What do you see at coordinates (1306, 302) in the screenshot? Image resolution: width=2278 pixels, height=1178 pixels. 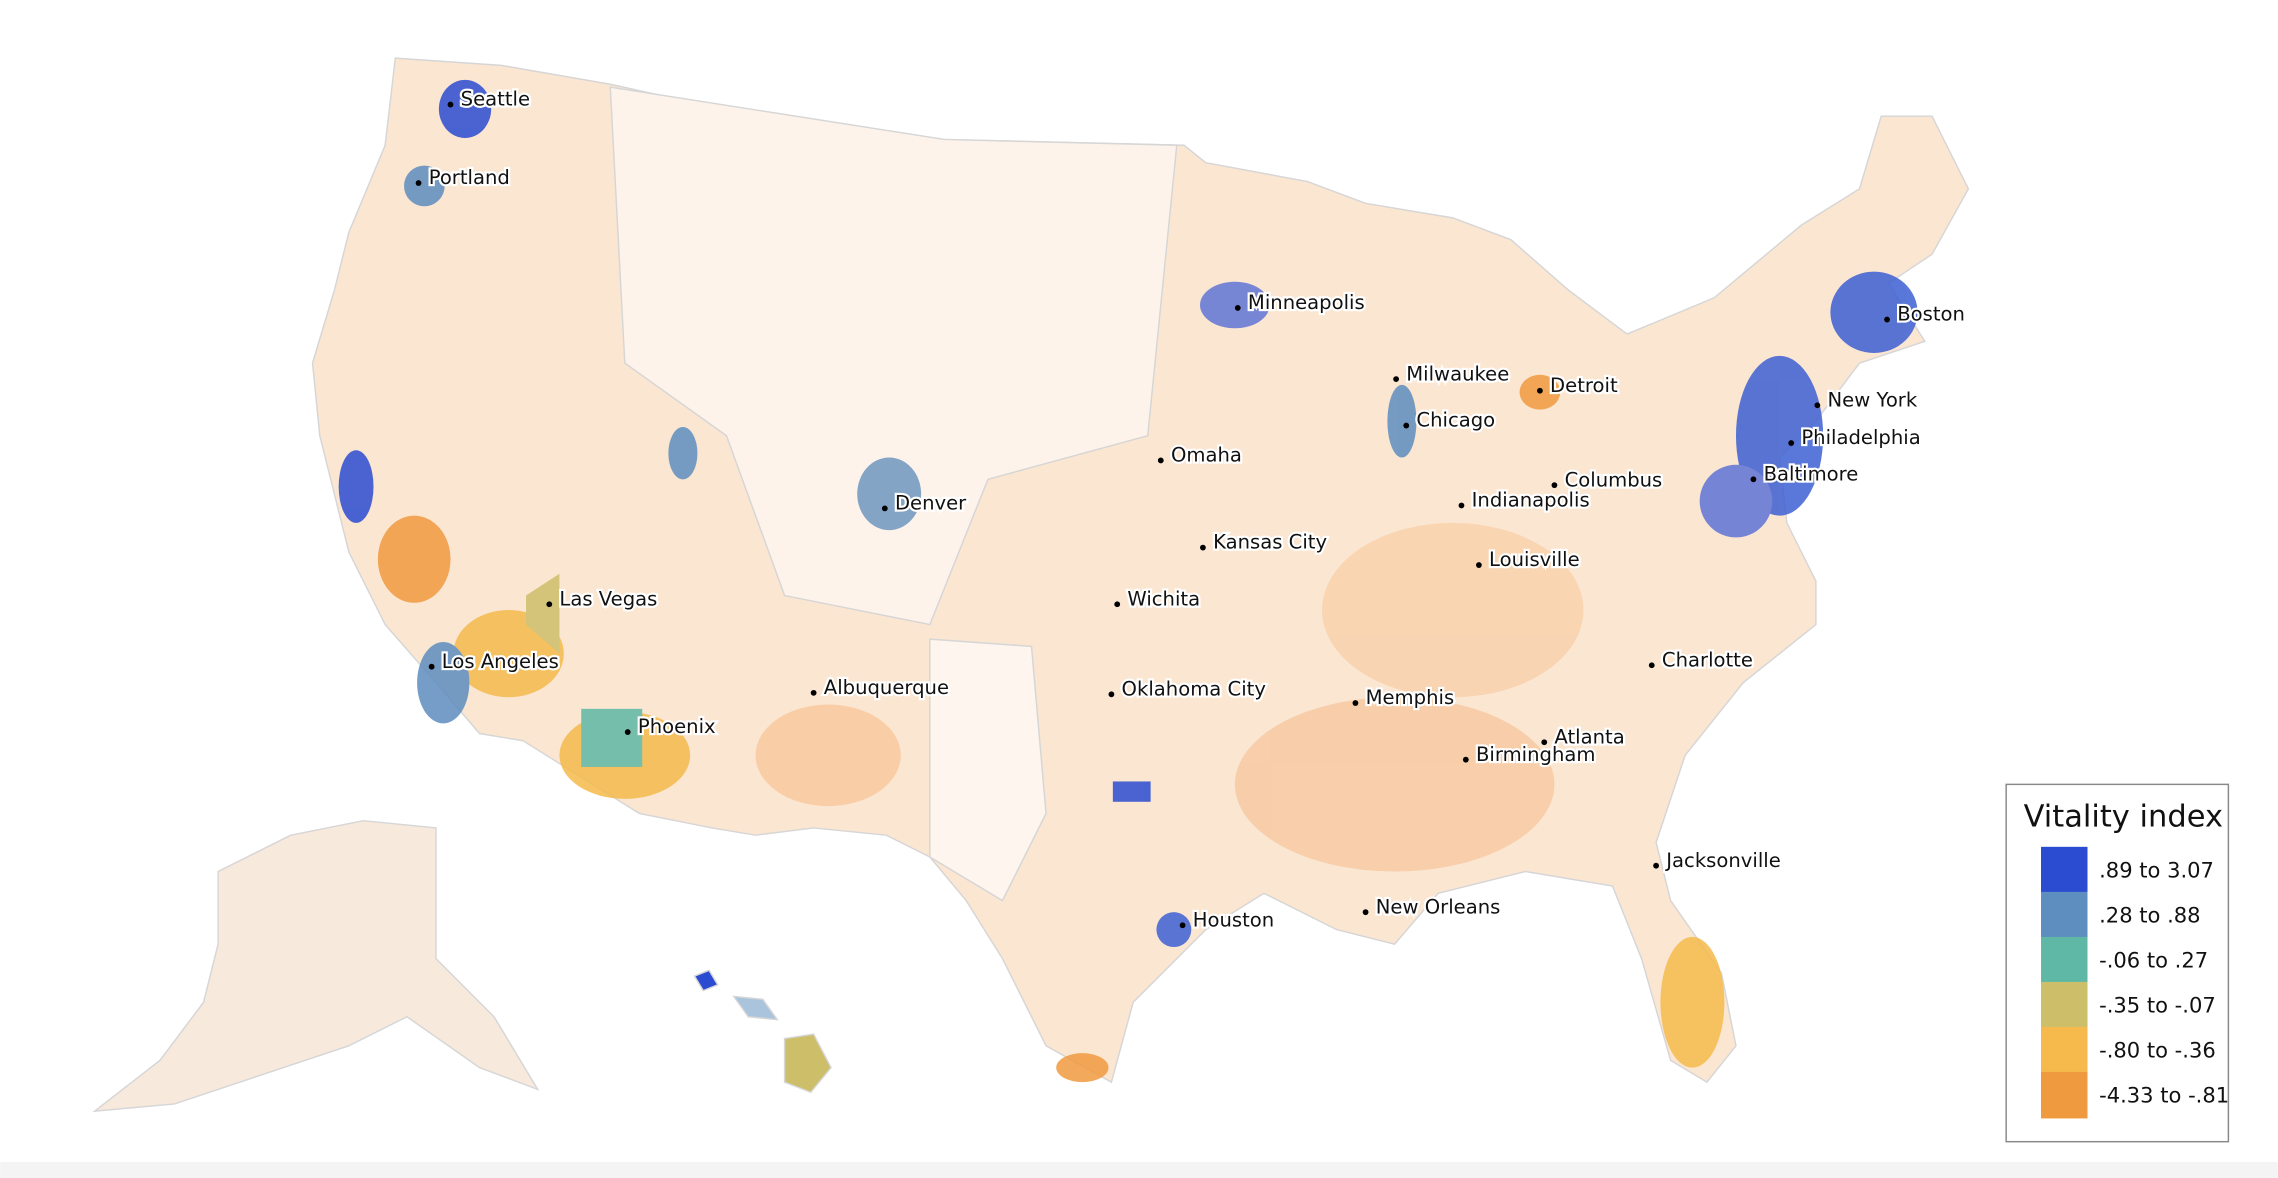 I see `city-label: Minneapolis` at bounding box center [1306, 302].